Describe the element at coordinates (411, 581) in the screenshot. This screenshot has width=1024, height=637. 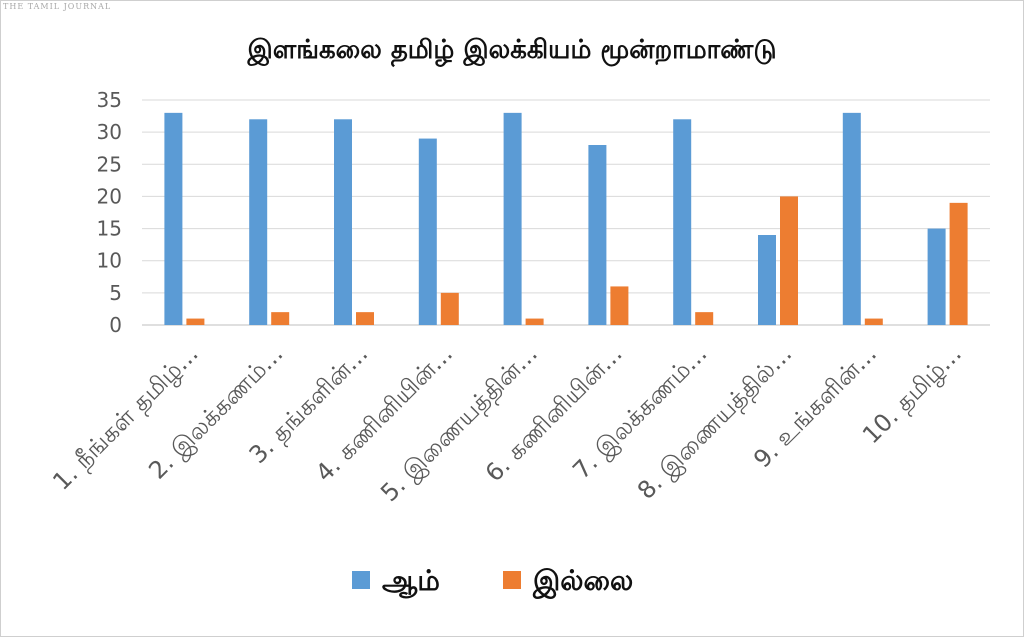
I see `legend-label: ஆம்` at that location.